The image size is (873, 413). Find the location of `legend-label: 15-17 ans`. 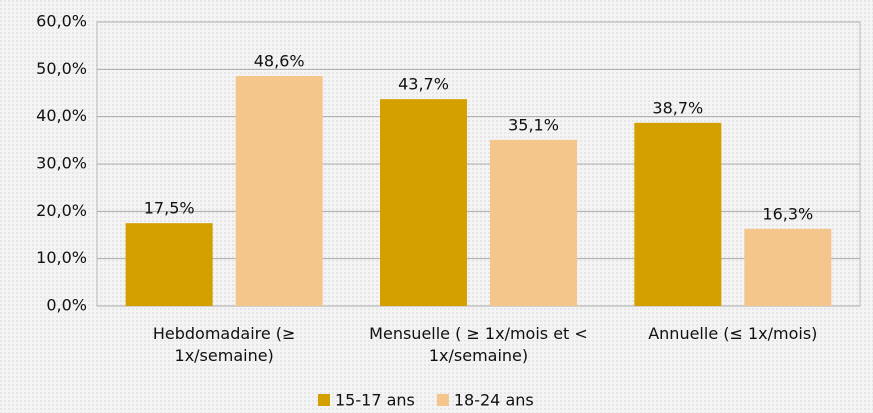

legend-label: 15-17 ans is located at coordinates (375, 400).